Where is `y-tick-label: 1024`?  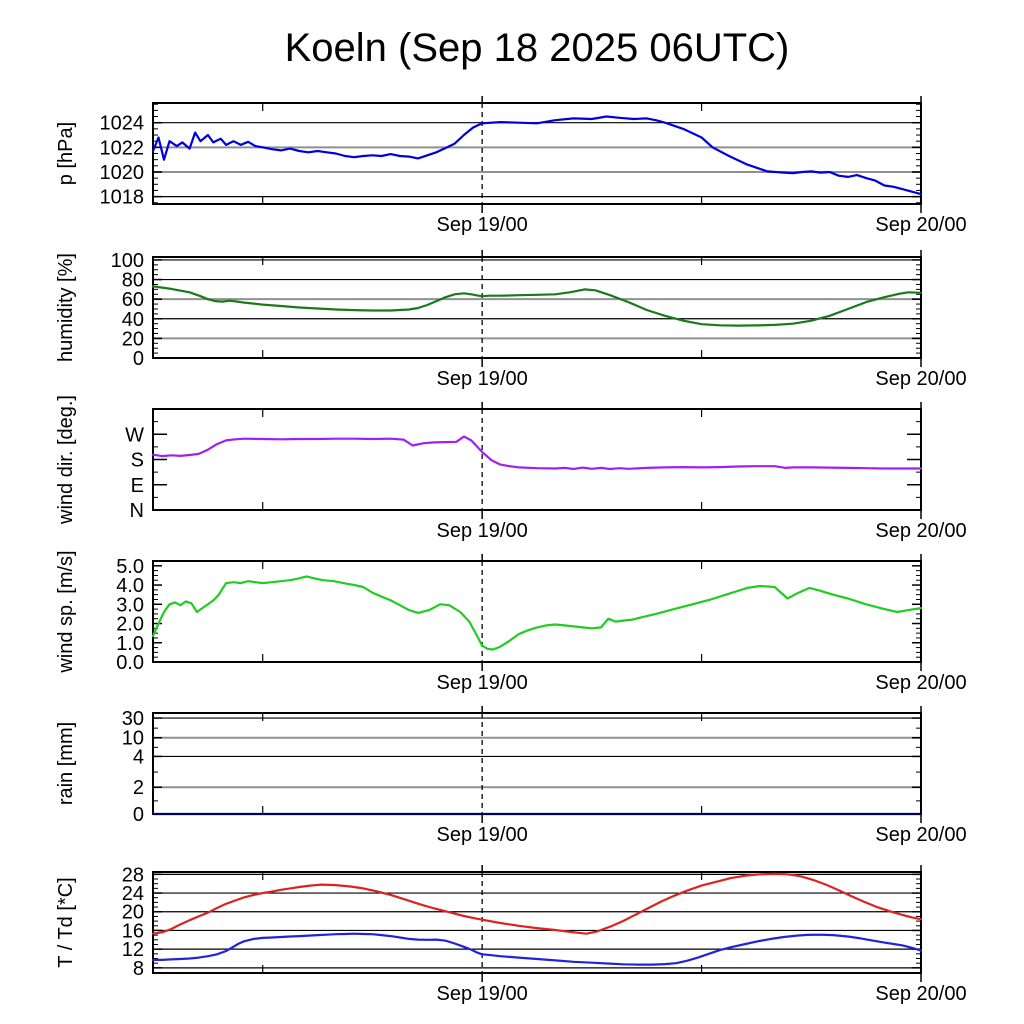
y-tick-label: 1024 is located at coordinates (122, 124).